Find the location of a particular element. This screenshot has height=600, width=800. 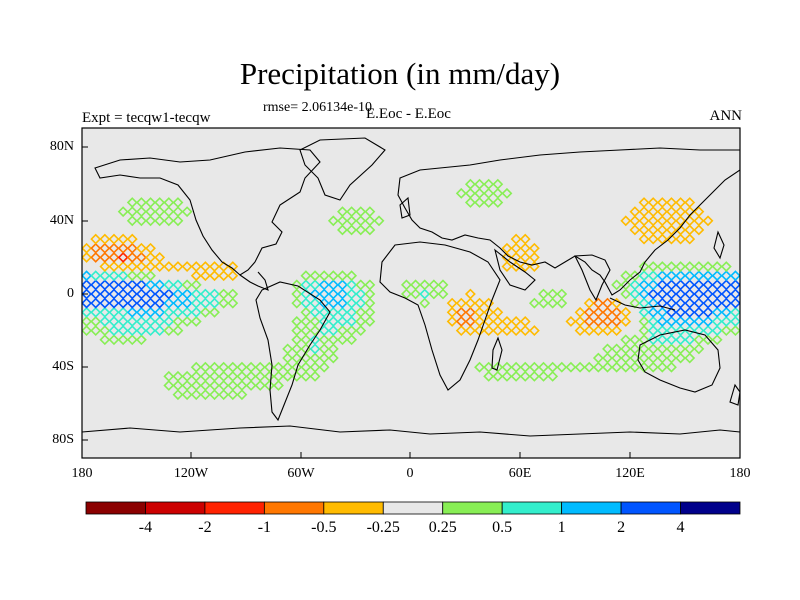

lat-label-40s: 40S is located at coordinates (63, 366).